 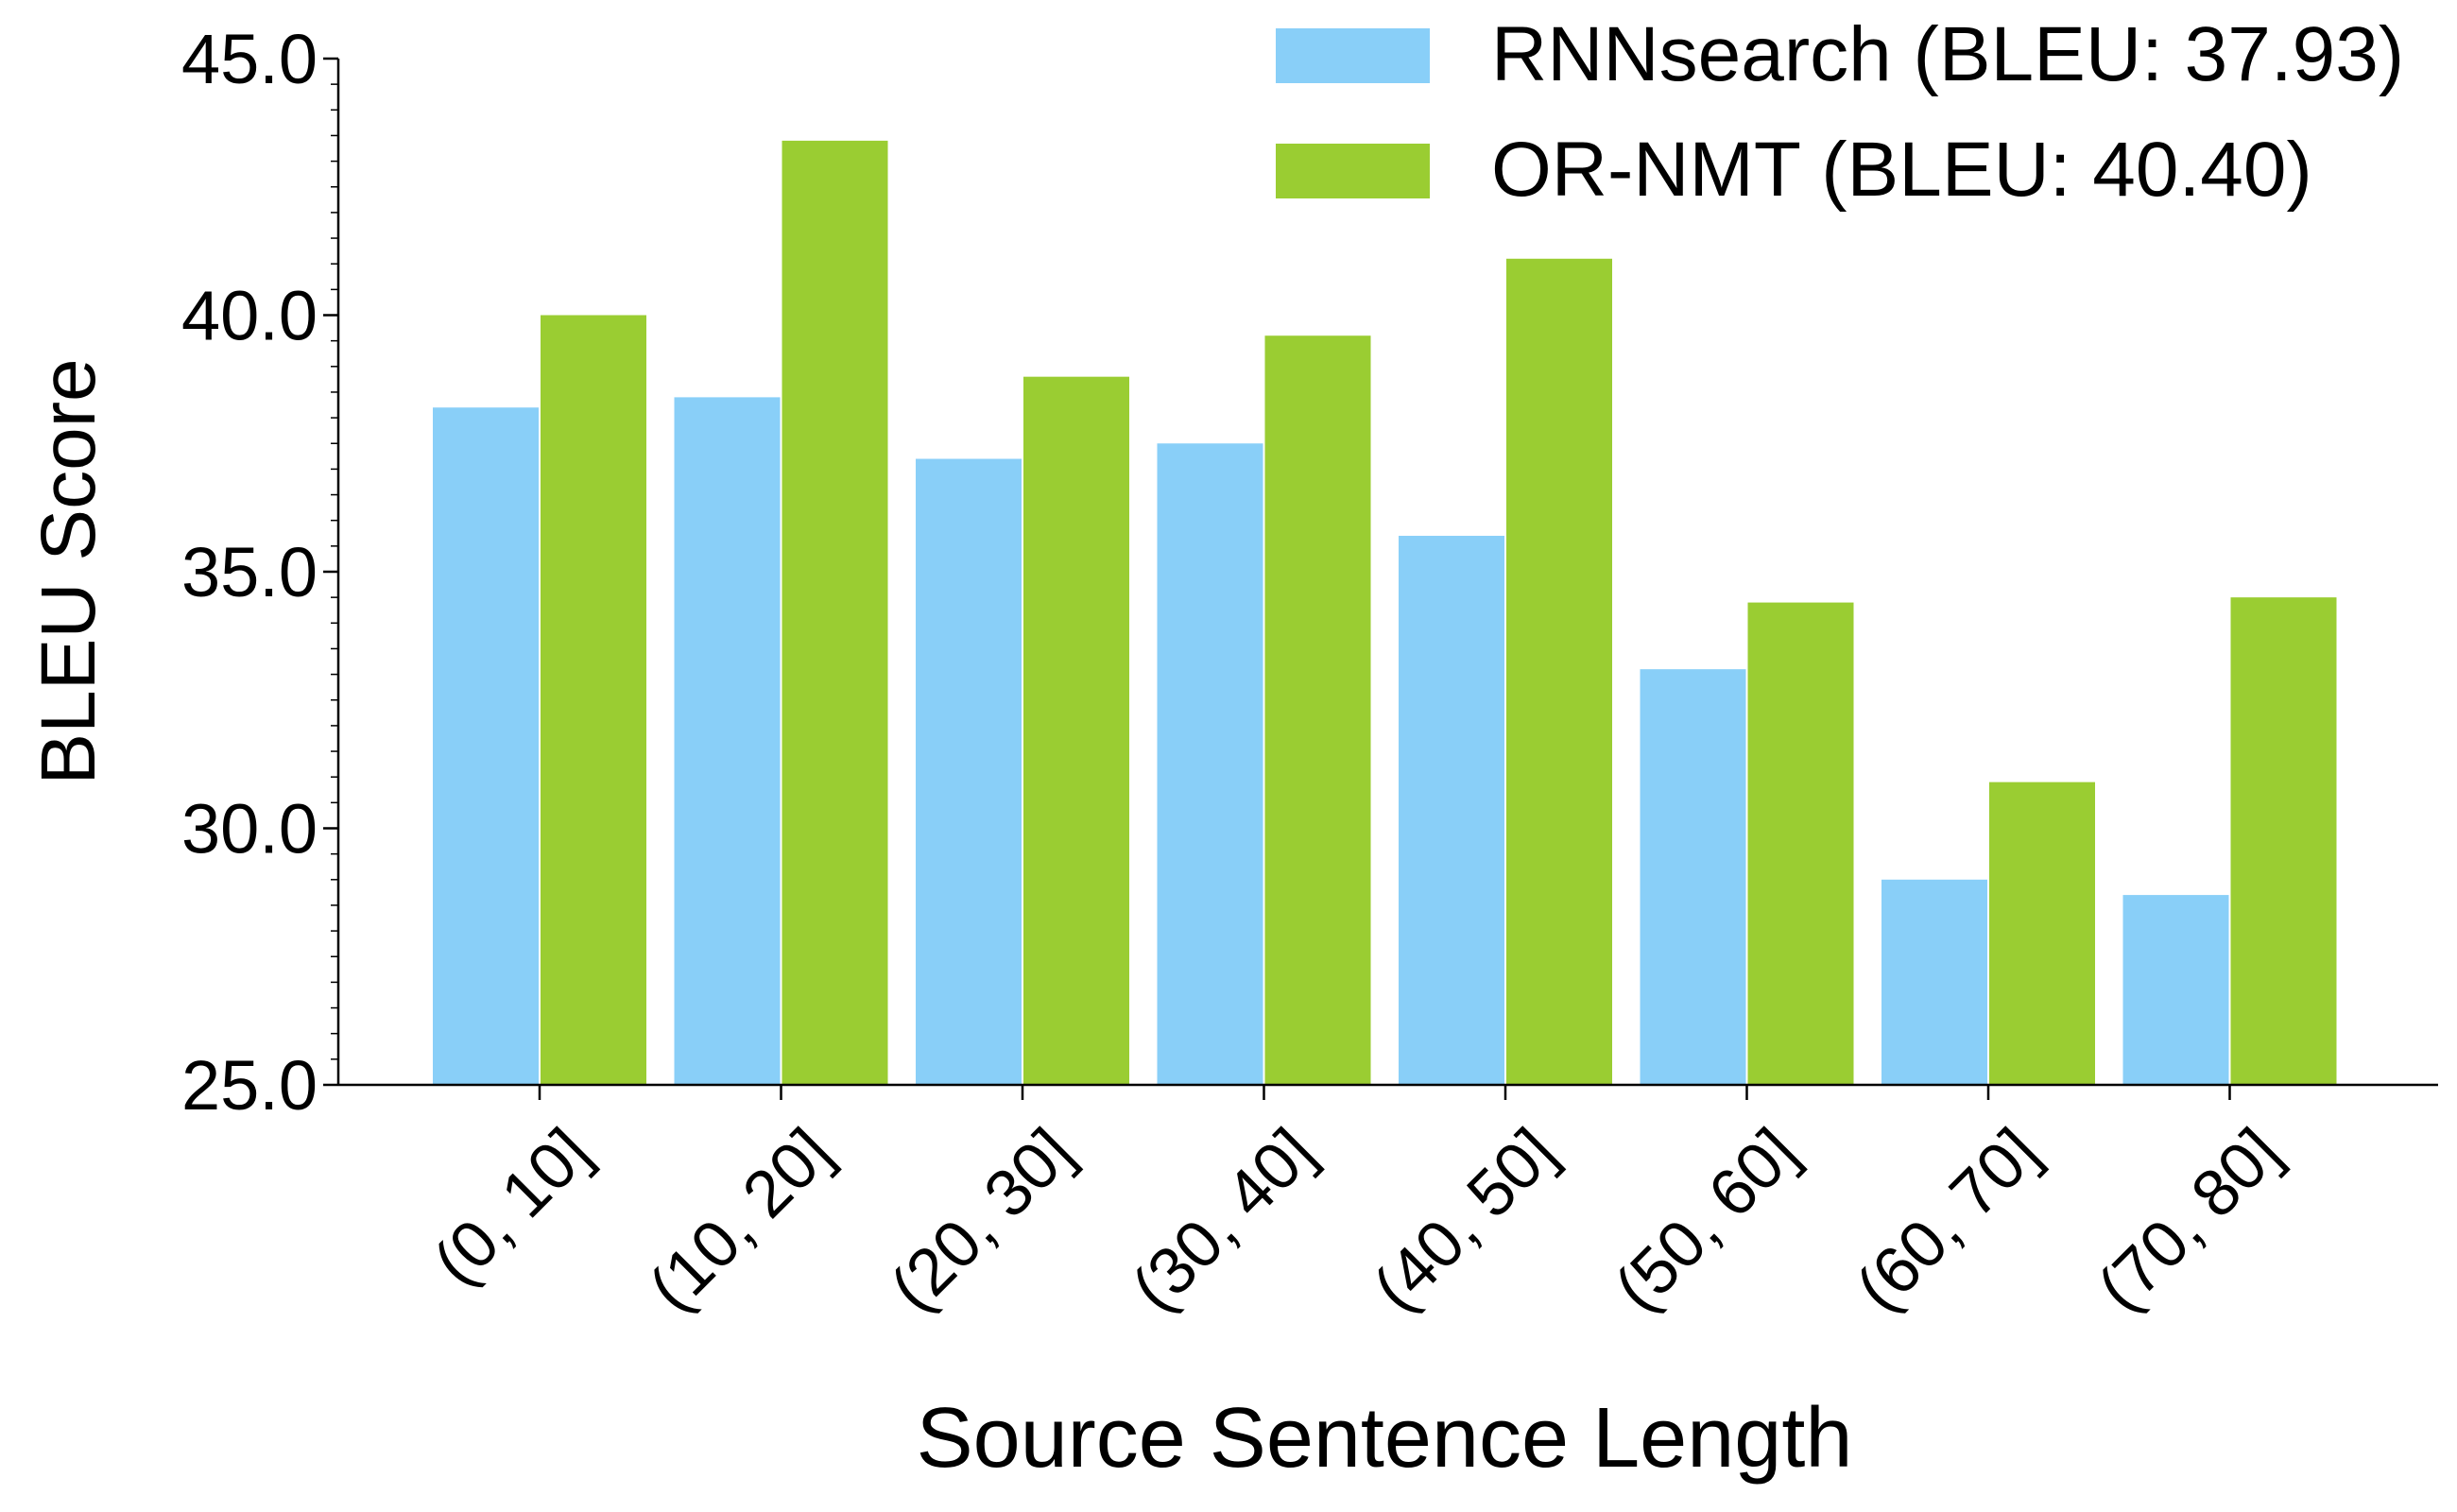 What do you see at coordinates (249, 316) in the screenshot?
I see `y-tick-label: 40.0` at bounding box center [249, 316].